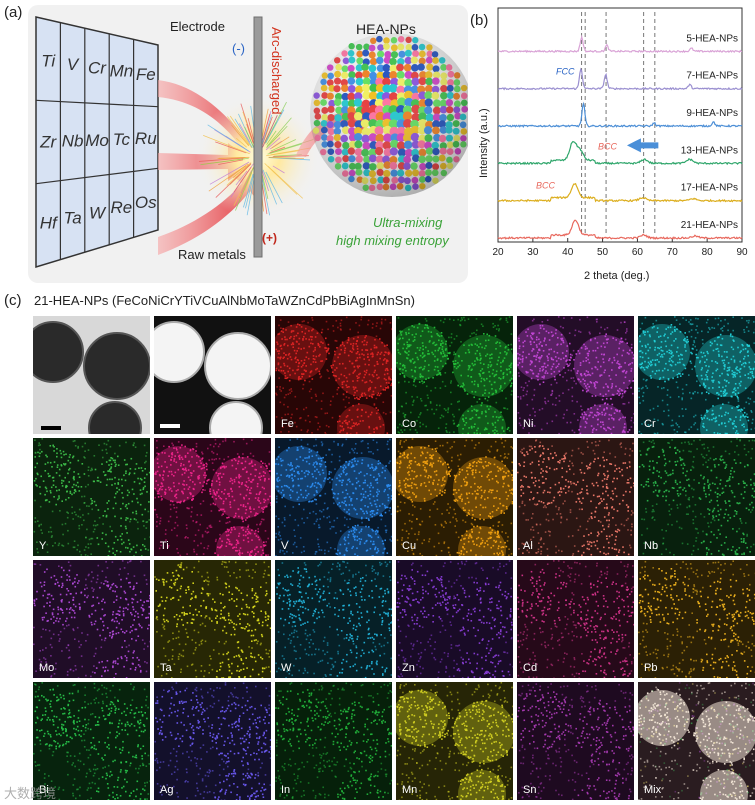 The width and height of the screenshot is (755, 805). What do you see at coordinates (333, 741) in the screenshot?
I see `element-map-in: In` at bounding box center [333, 741].